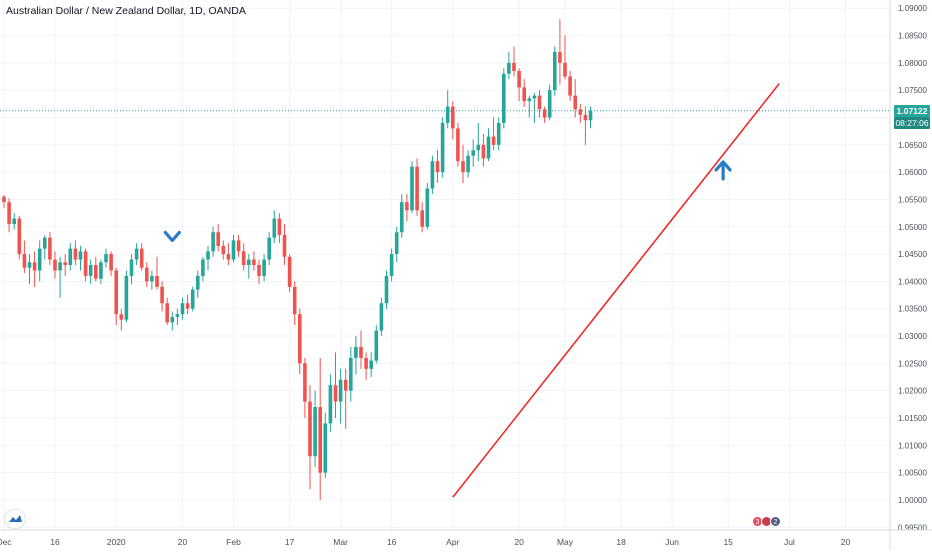  I want to click on x-tick-label: 20, so click(846, 542).